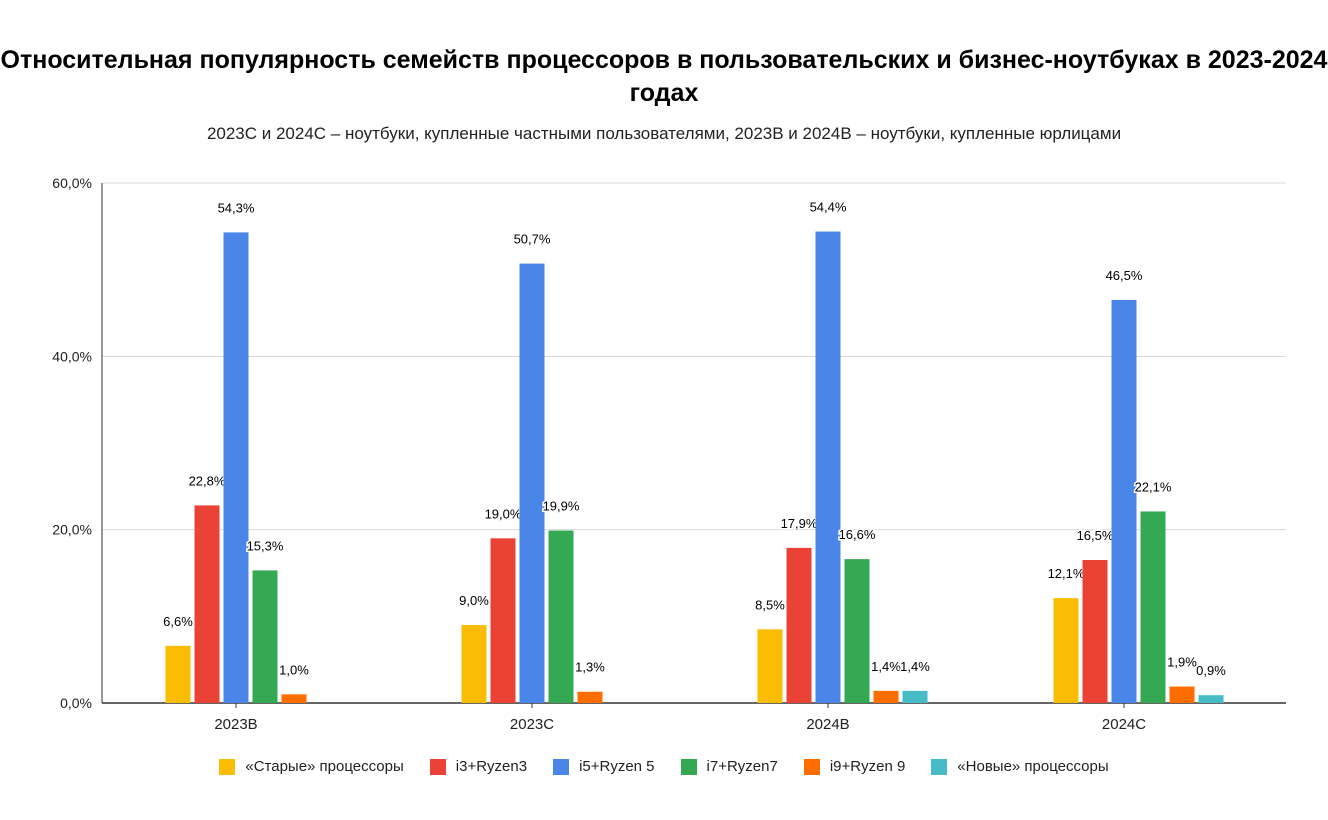 The image size is (1328, 820). What do you see at coordinates (532, 239) in the screenshot?
I see `data-label: 50,7%` at bounding box center [532, 239].